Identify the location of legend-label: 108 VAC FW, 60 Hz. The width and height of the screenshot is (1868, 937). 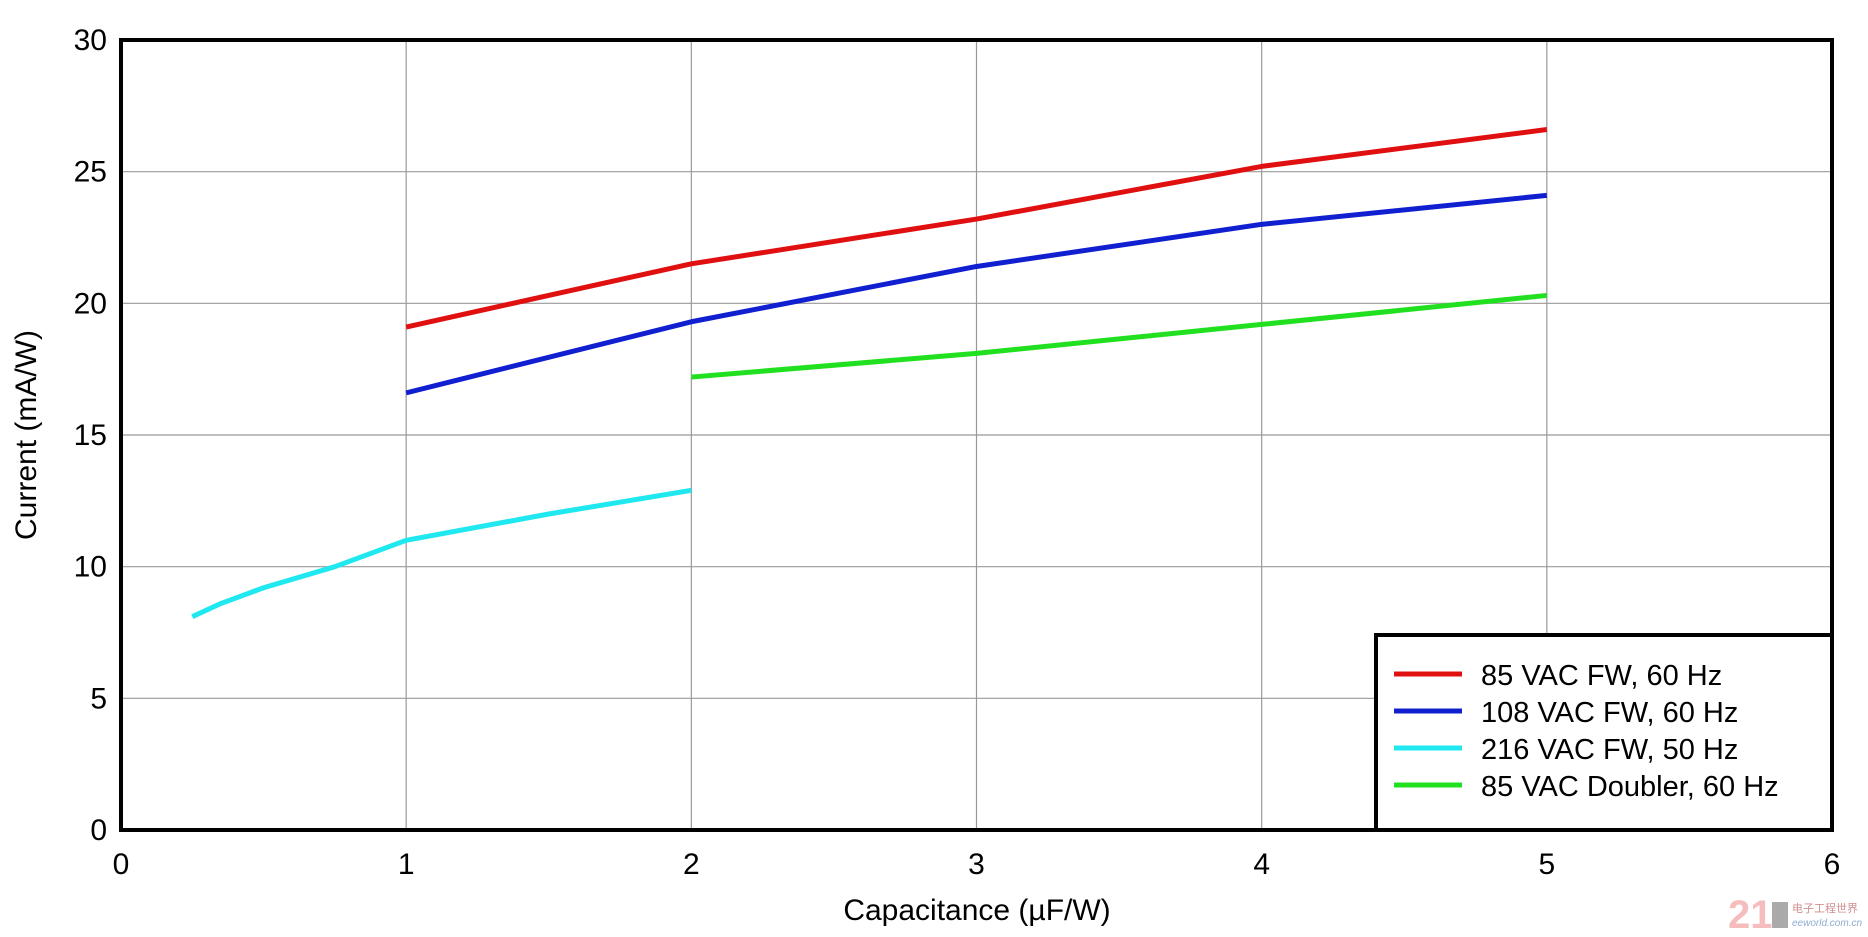
(1609, 713).